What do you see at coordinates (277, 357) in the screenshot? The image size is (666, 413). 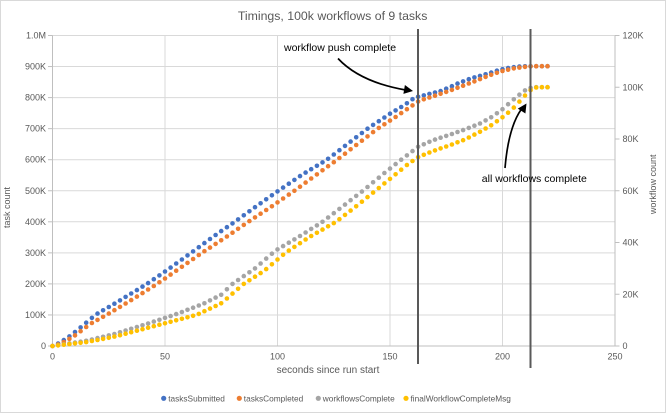 I see `svg-text: 100` at bounding box center [277, 357].